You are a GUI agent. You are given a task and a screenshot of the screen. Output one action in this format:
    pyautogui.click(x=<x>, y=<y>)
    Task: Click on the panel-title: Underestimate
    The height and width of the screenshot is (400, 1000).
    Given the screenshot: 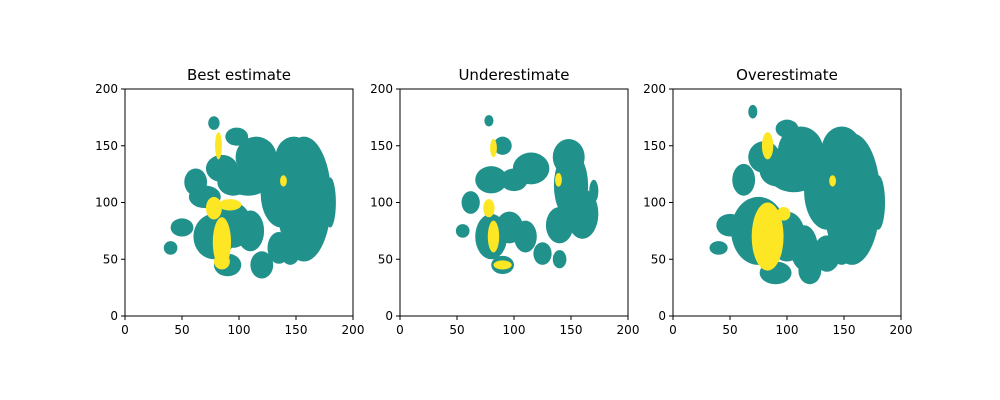 What is the action you would take?
    pyautogui.click(x=513, y=75)
    